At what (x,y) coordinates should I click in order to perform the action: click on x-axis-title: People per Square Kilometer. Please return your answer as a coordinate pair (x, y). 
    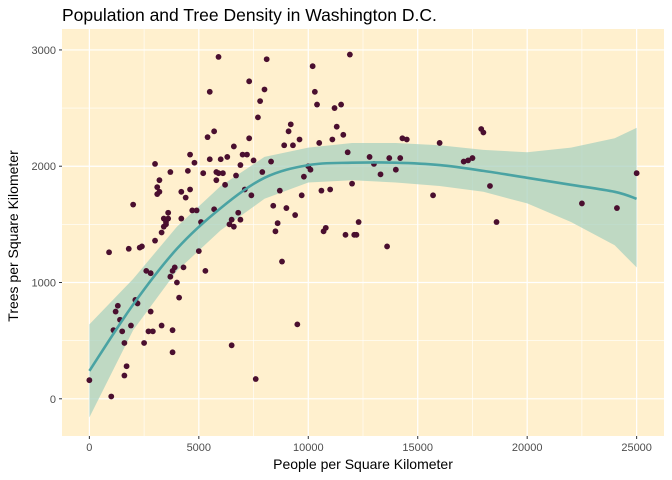
    Looking at the image, I should click on (363, 464).